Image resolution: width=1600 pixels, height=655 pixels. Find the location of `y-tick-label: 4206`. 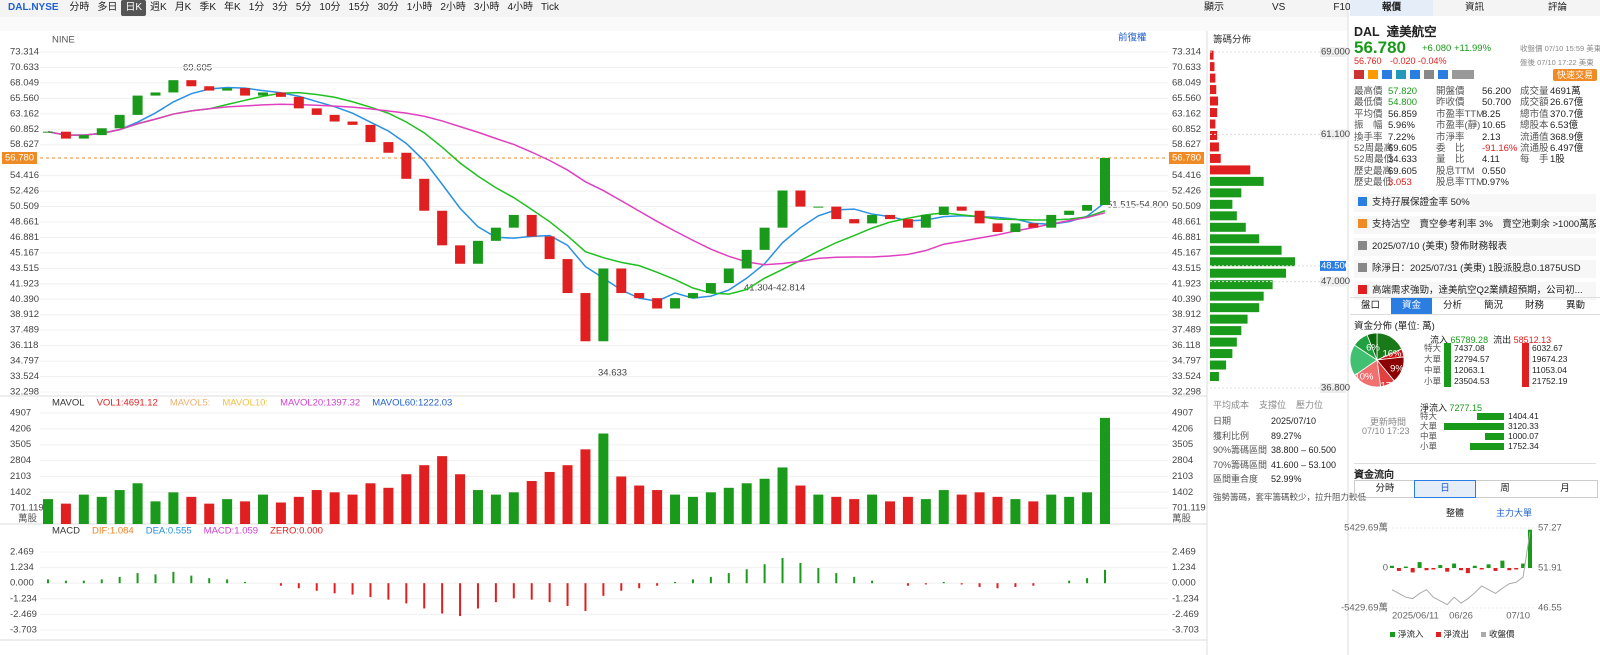

y-tick-label: 4206 is located at coordinates (1182, 428).